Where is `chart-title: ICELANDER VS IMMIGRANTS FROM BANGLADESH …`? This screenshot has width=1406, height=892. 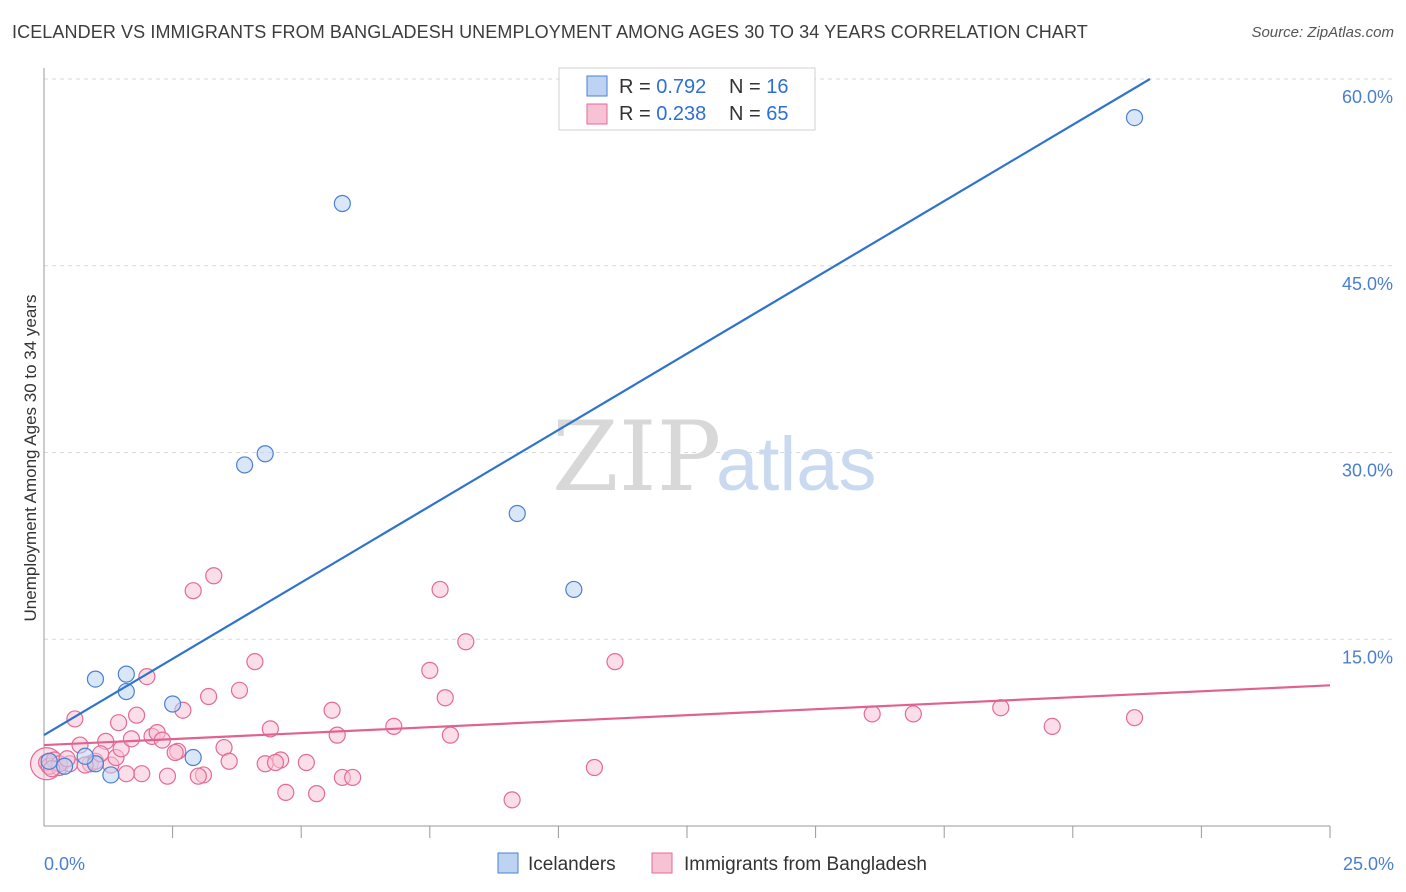
chart-title: ICELANDER VS IMMIGRANTS FROM BANGLADESH … is located at coordinates (550, 32).